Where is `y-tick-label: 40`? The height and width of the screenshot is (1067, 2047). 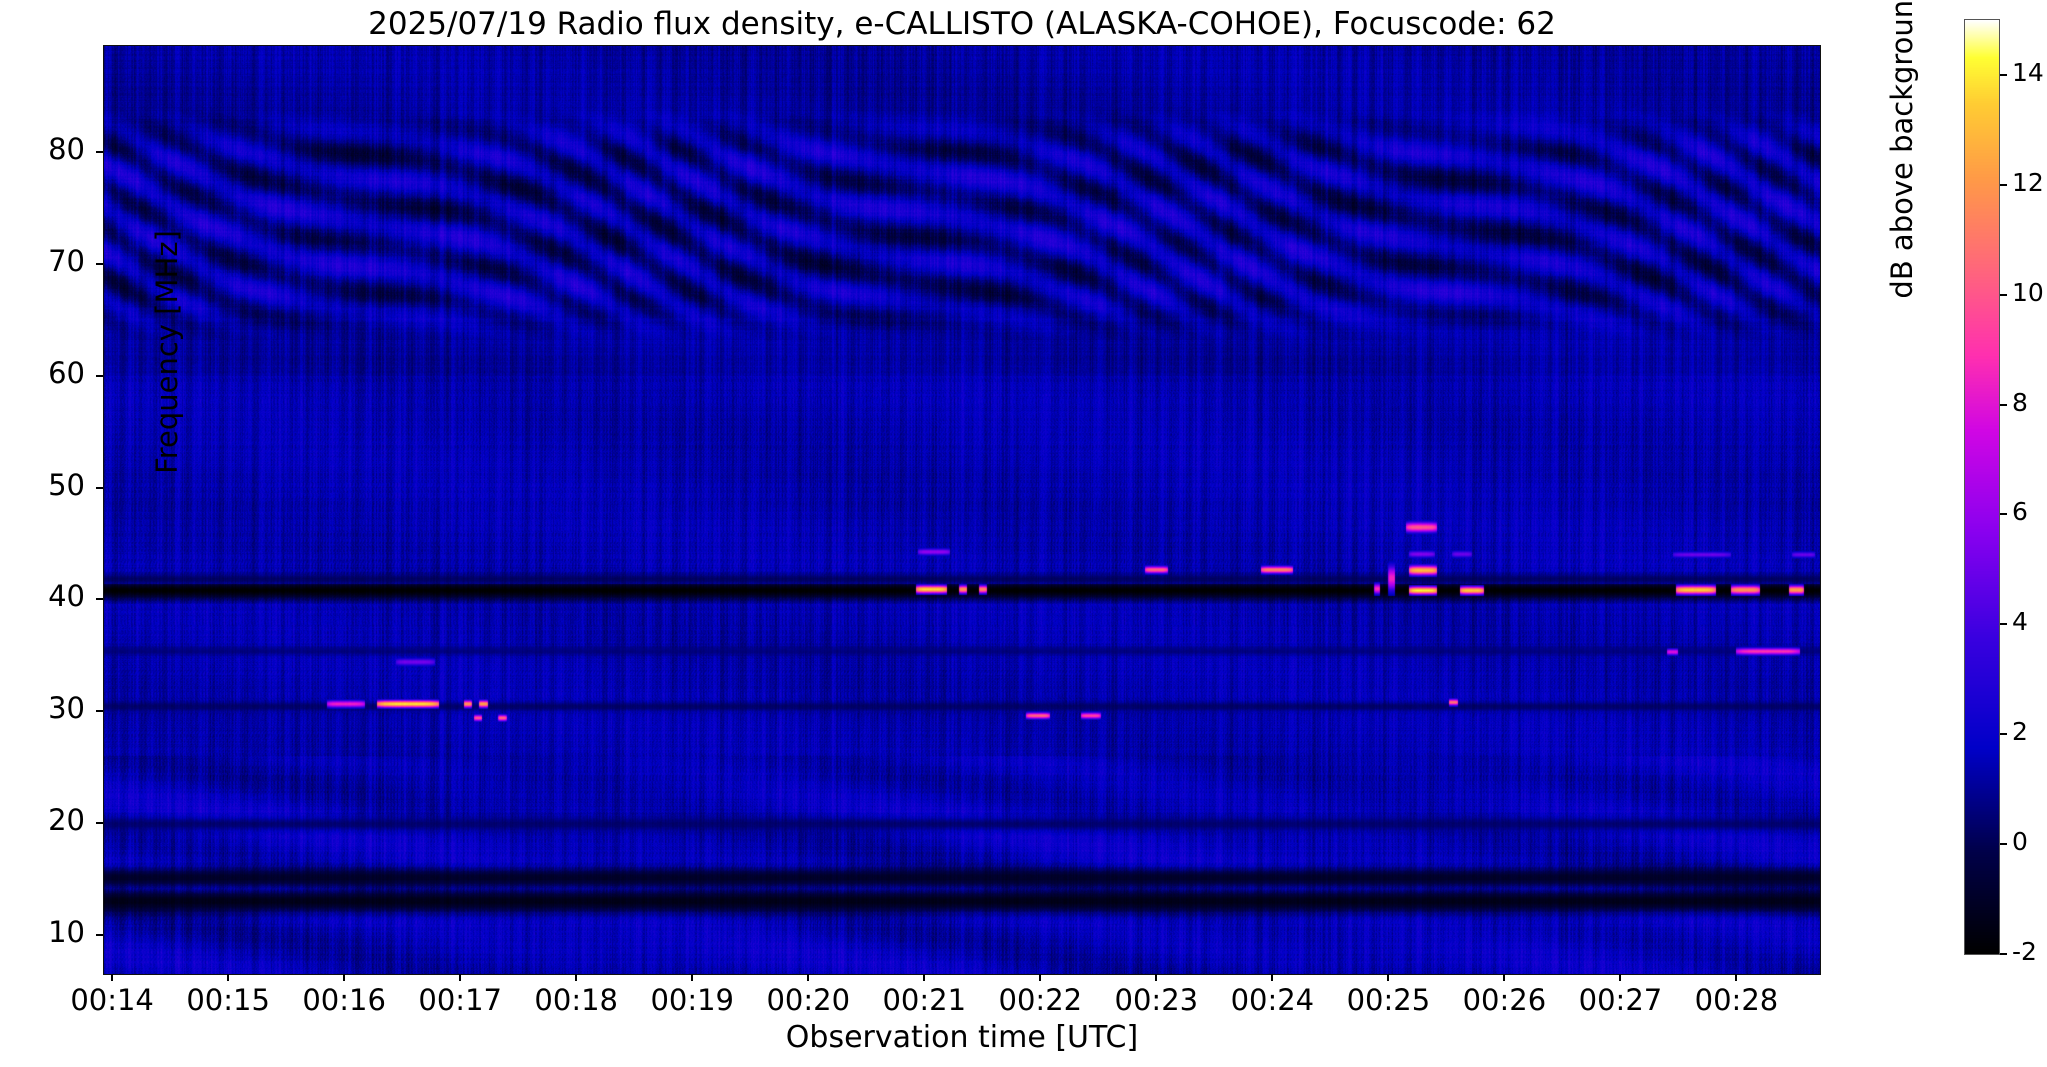 y-tick-label: 40 is located at coordinates (66, 596).